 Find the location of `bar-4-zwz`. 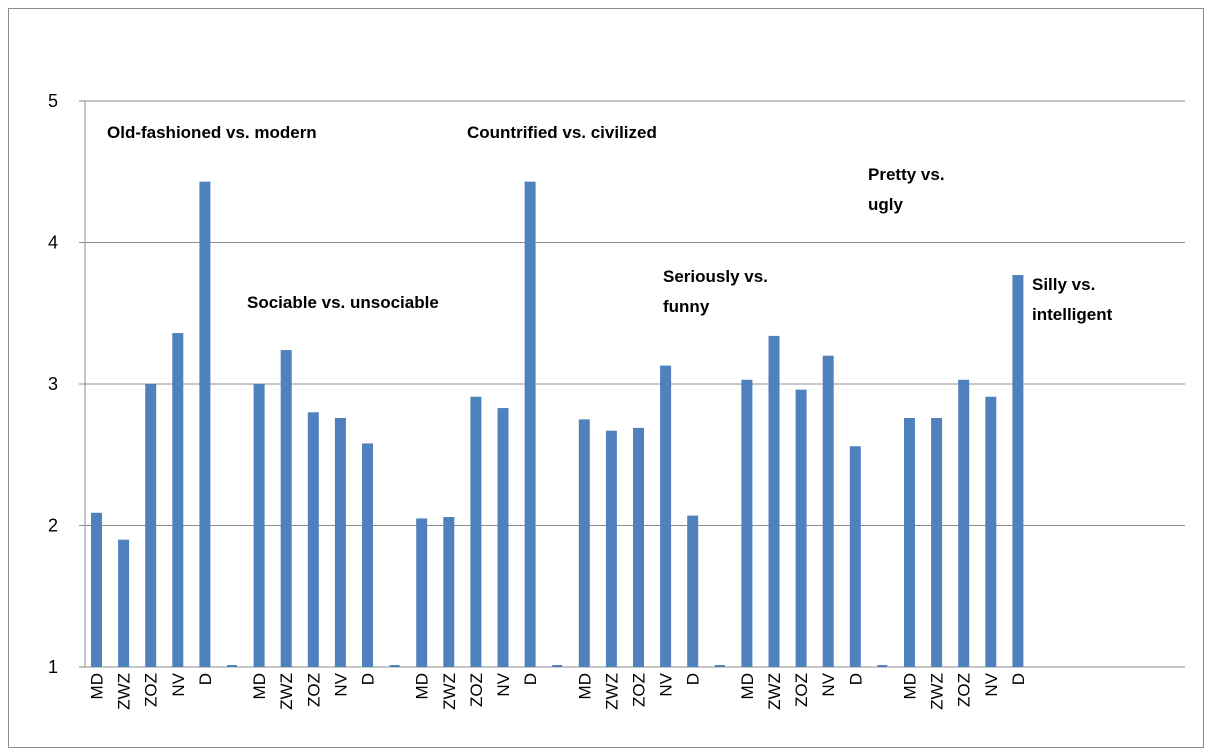

bar-4-zwz is located at coordinates (611, 548).